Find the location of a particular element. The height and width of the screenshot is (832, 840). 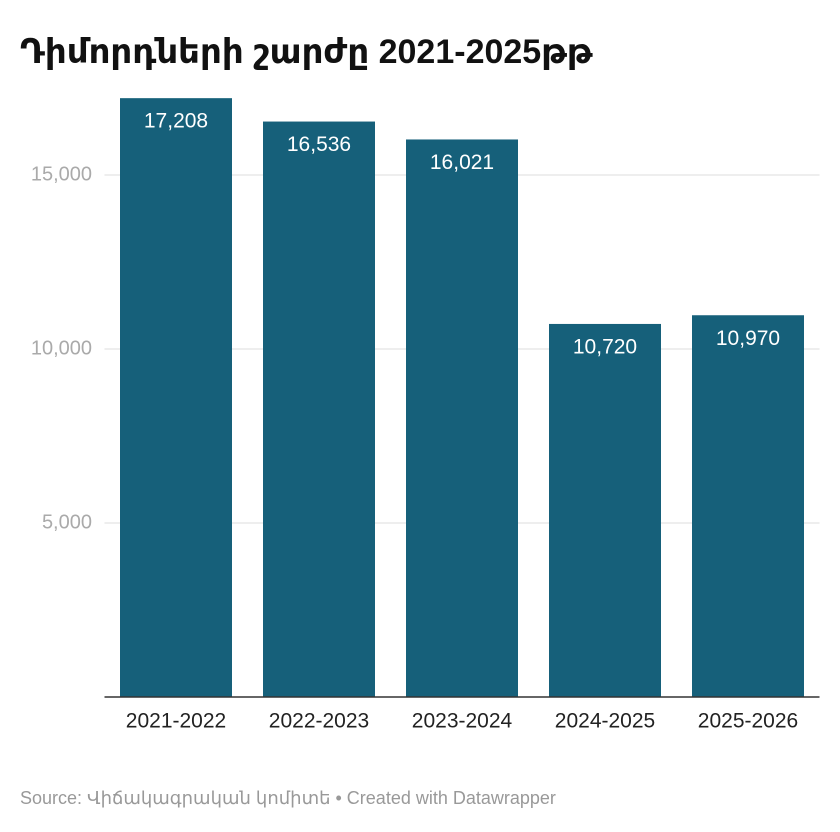

y-tick-label: 10,000 is located at coordinates (61, 348).